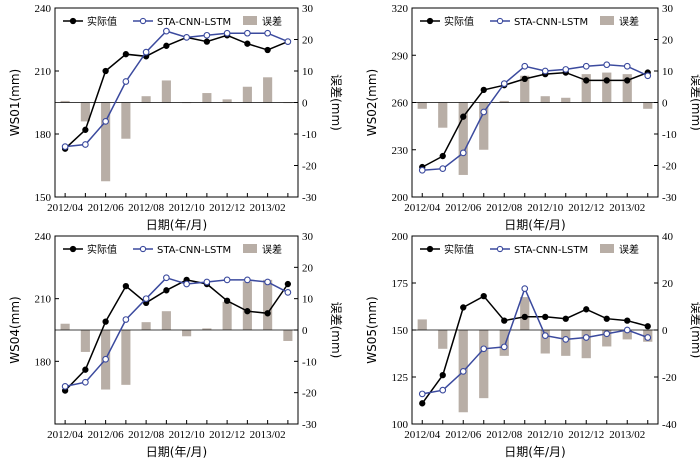  I want to click on y-axis-title: WS01(mm), so click(15, 103).